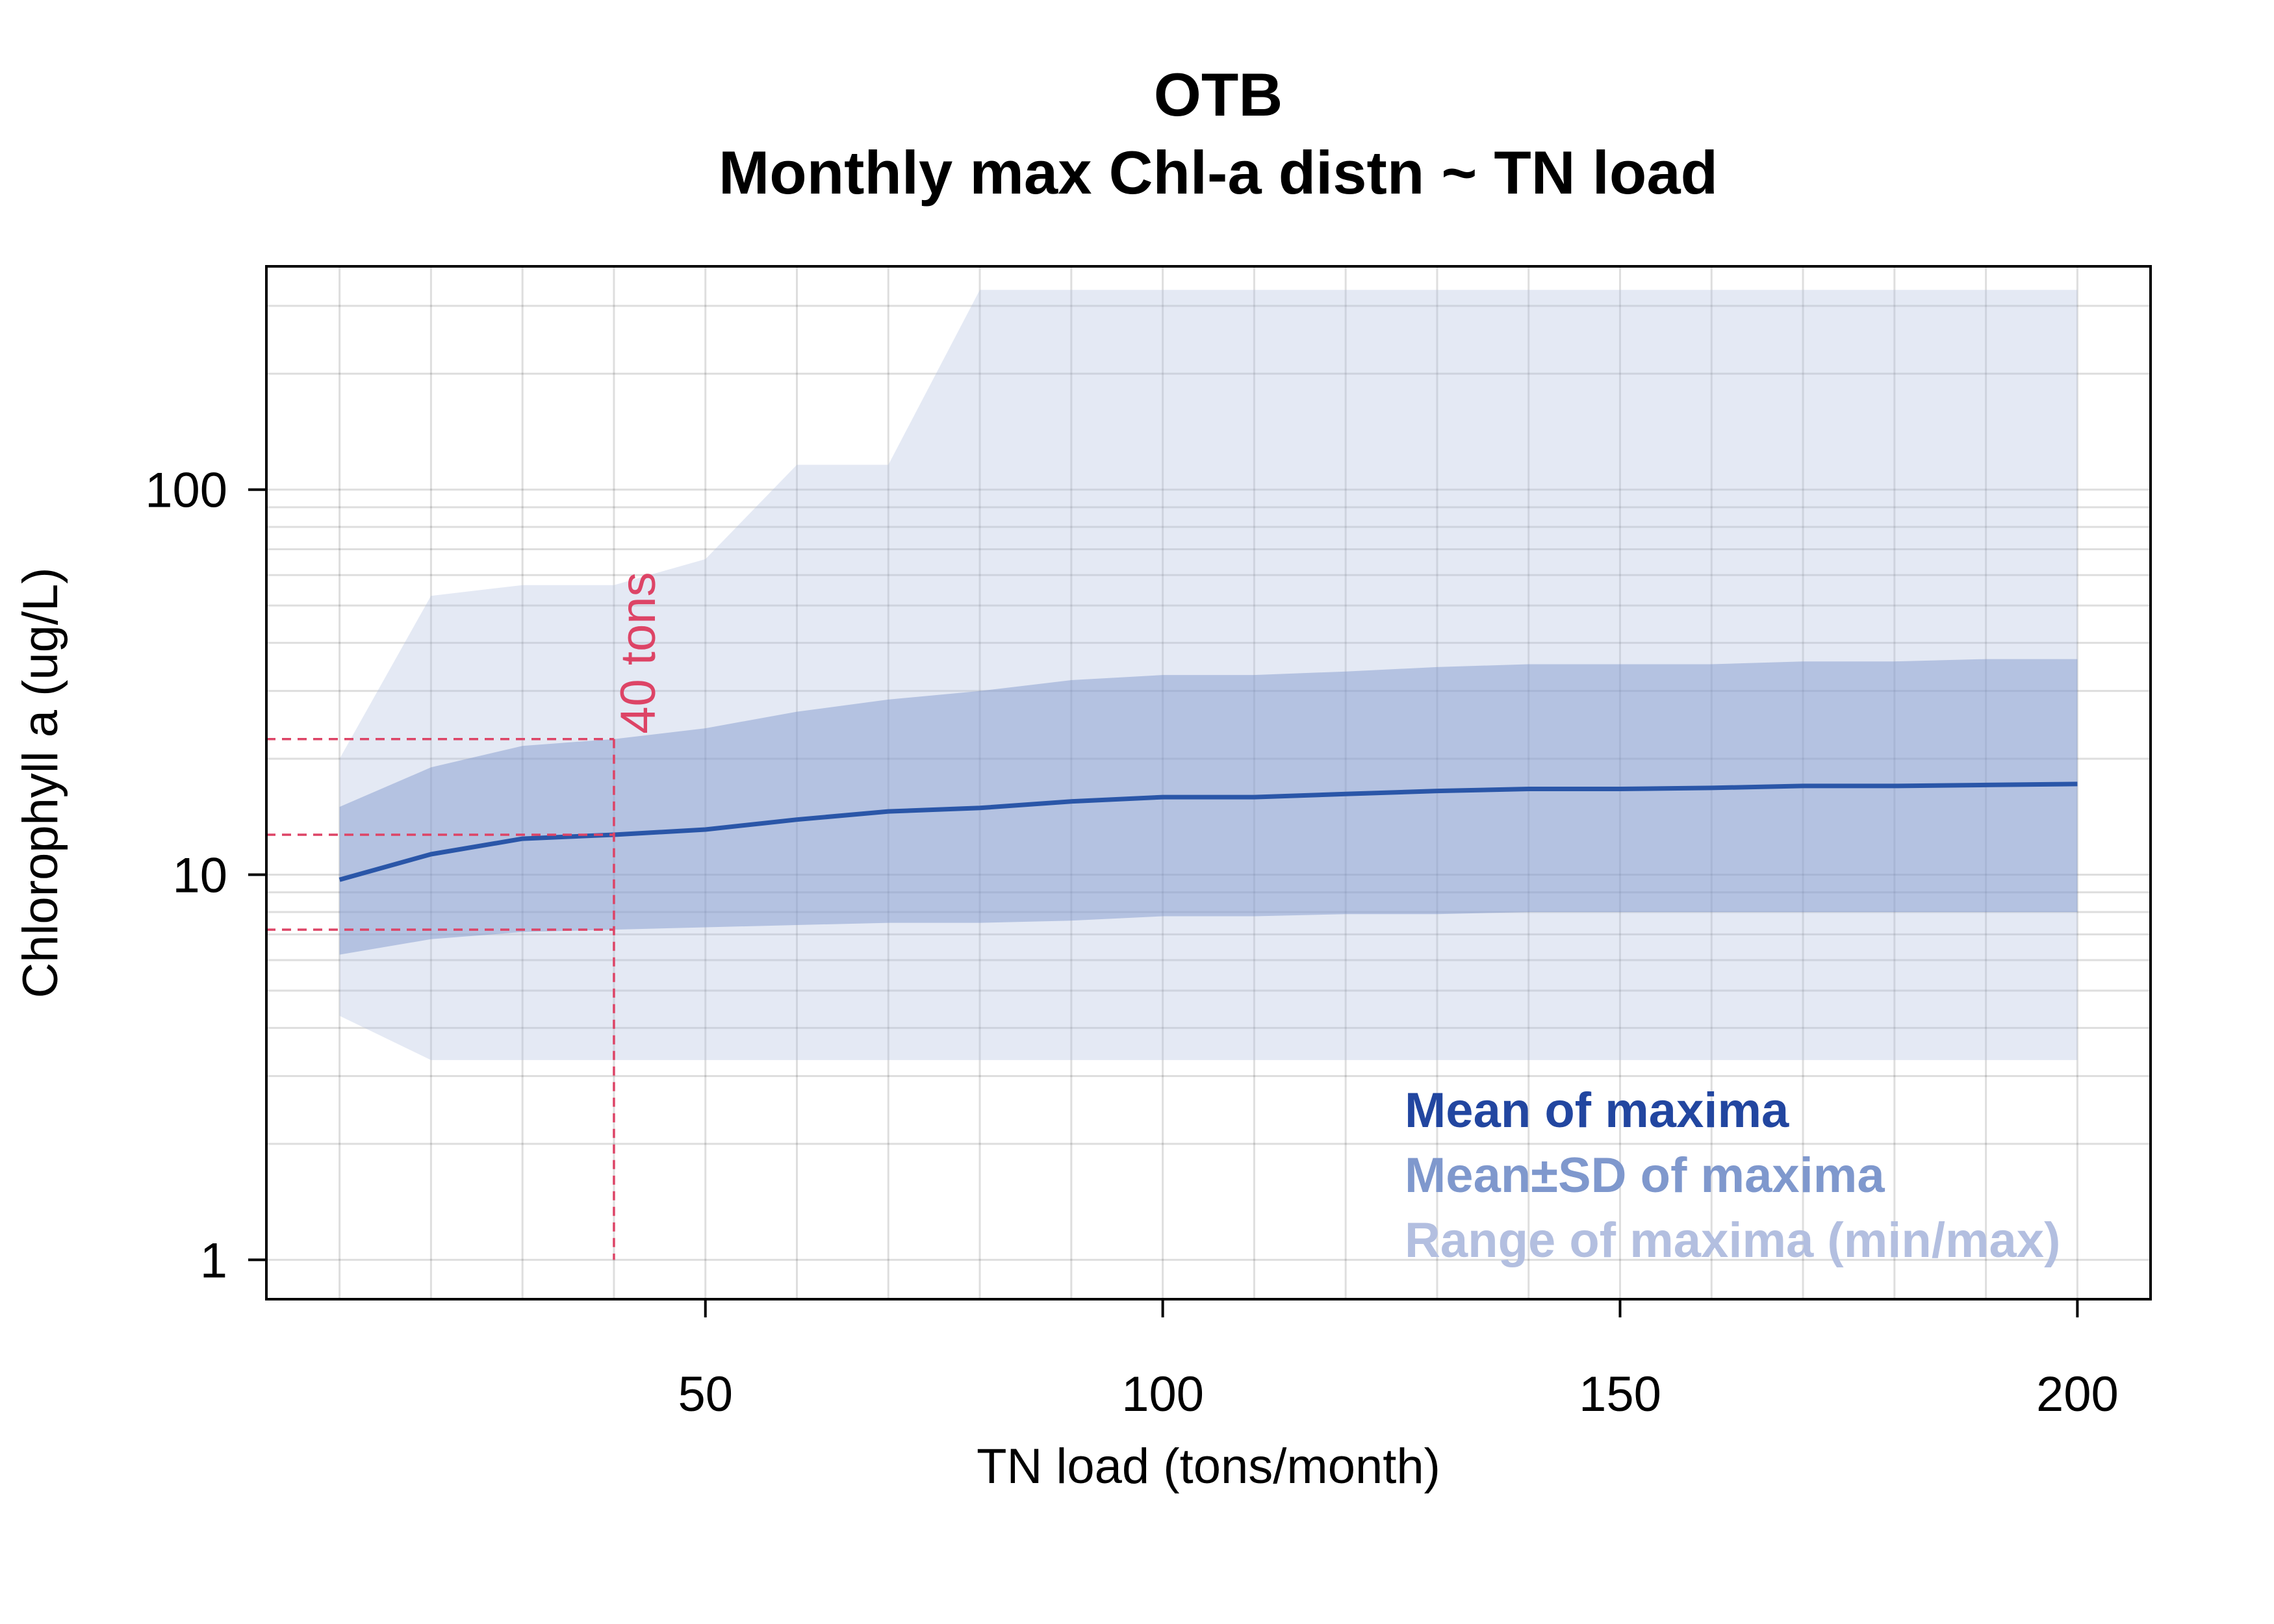 This screenshot has height=1624, width=2274. What do you see at coordinates (1218, 94) in the screenshot?
I see `chart-title: OTB` at bounding box center [1218, 94].